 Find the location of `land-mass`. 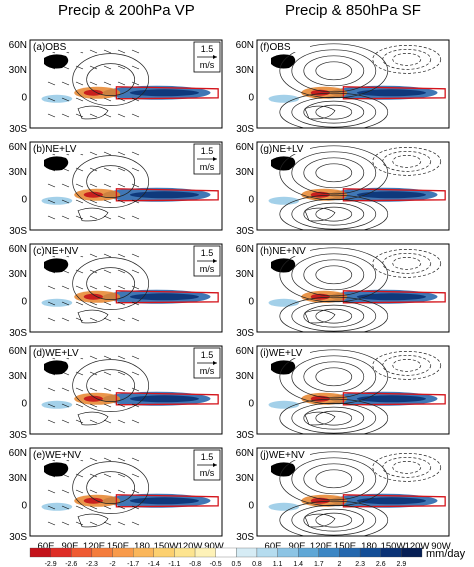

land-mass is located at coordinates (56, 163).